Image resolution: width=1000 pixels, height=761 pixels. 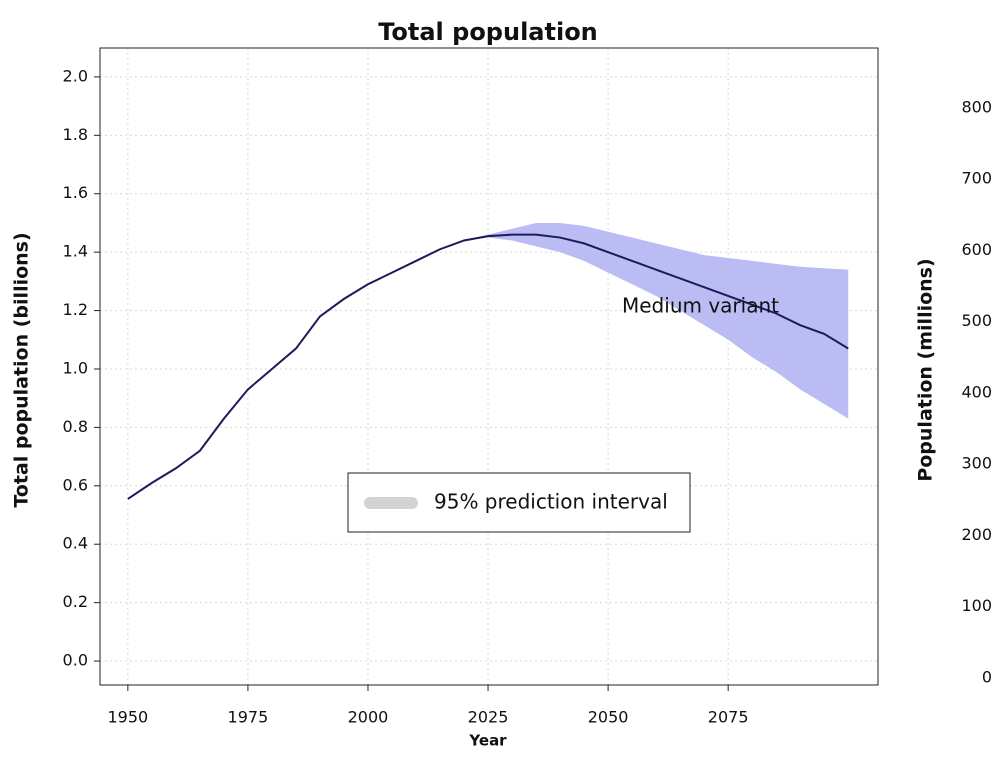 I want to click on y-tick-label: 0.0, so click(x=75, y=660).